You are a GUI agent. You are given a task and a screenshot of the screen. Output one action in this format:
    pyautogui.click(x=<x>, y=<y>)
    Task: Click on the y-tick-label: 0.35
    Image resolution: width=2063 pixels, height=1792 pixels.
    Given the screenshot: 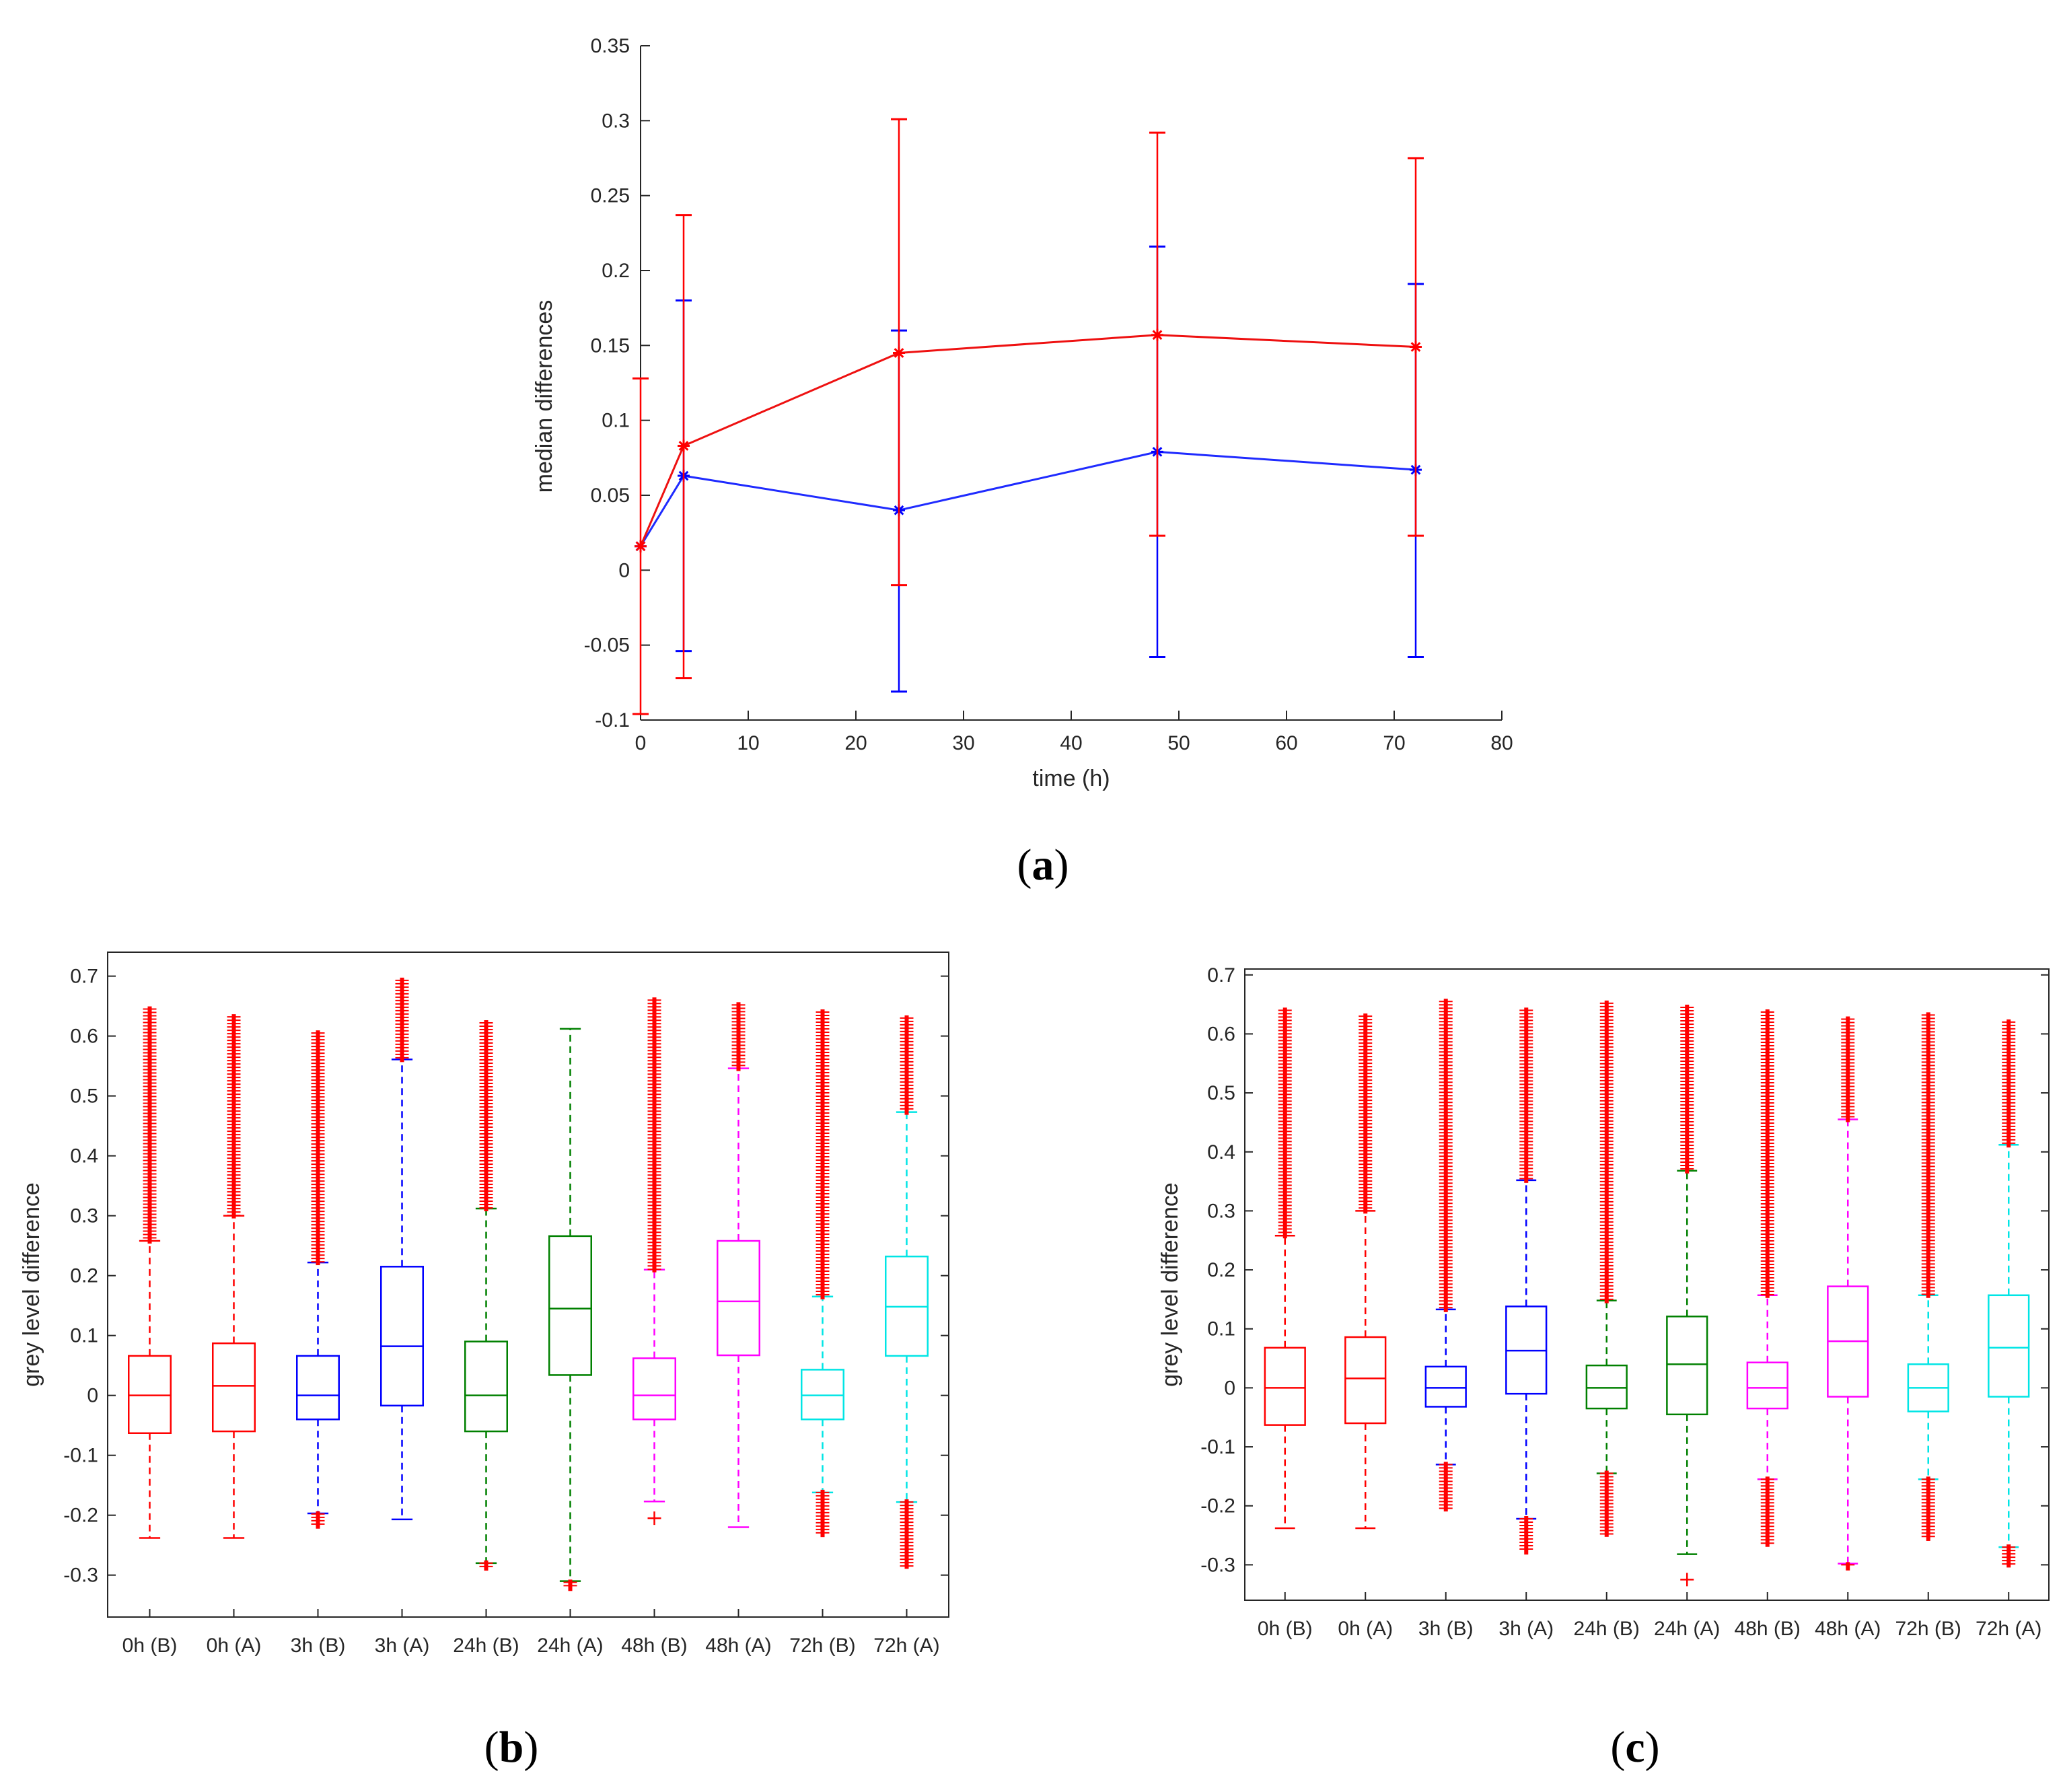 What is the action you would take?
    pyautogui.click(x=610, y=46)
    